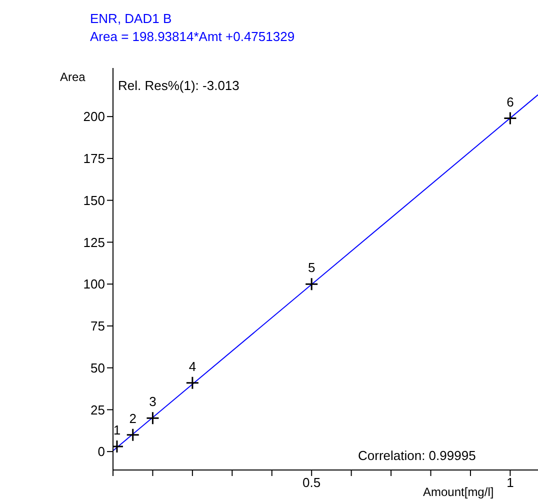  I want to click on annotation: 3, so click(152, 402).